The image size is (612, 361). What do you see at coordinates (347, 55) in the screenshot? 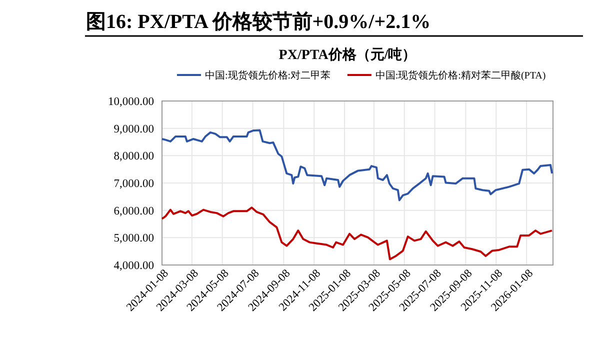
I see `chart-subtitle: PX/PTA价格（元/吨）` at bounding box center [347, 55].